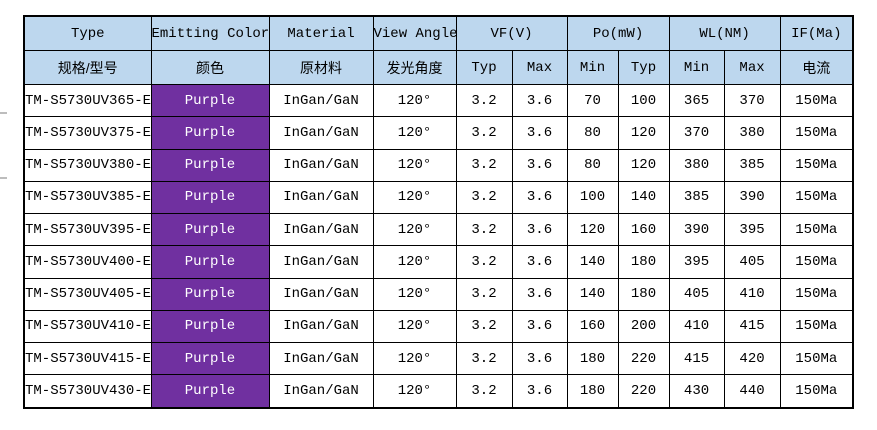 The height and width of the screenshot is (430, 877). What do you see at coordinates (87, 262) in the screenshot?
I see `cell-type: TM-S5730UV400-E` at bounding box center [87, 262].